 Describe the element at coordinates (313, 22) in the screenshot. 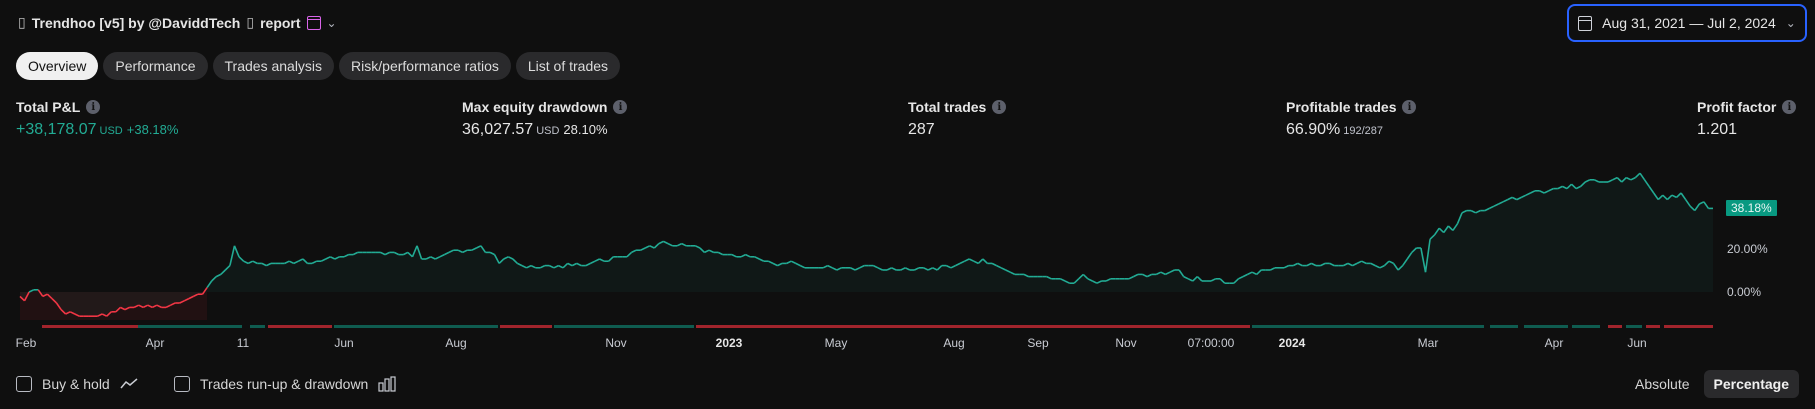

I see `report-calendar-icon` at that location.